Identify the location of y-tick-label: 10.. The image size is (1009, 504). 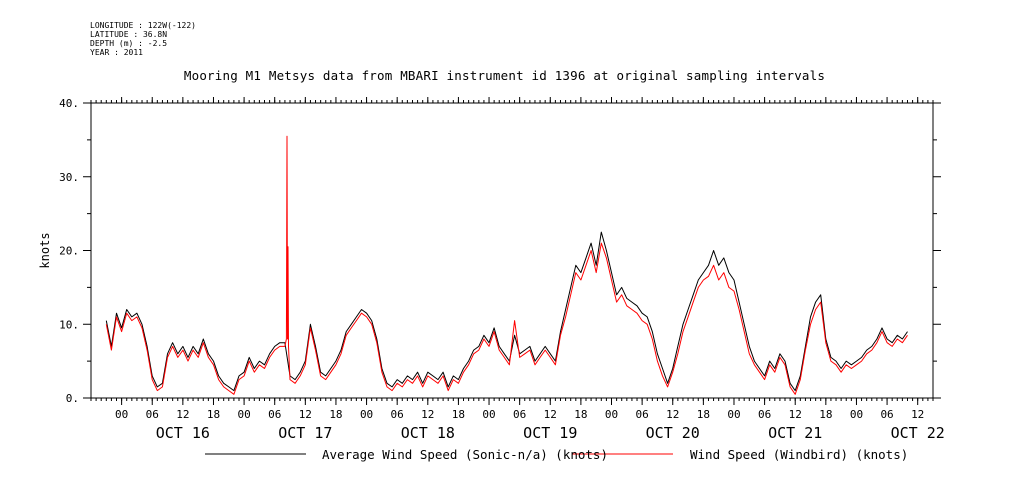
(69, 324).